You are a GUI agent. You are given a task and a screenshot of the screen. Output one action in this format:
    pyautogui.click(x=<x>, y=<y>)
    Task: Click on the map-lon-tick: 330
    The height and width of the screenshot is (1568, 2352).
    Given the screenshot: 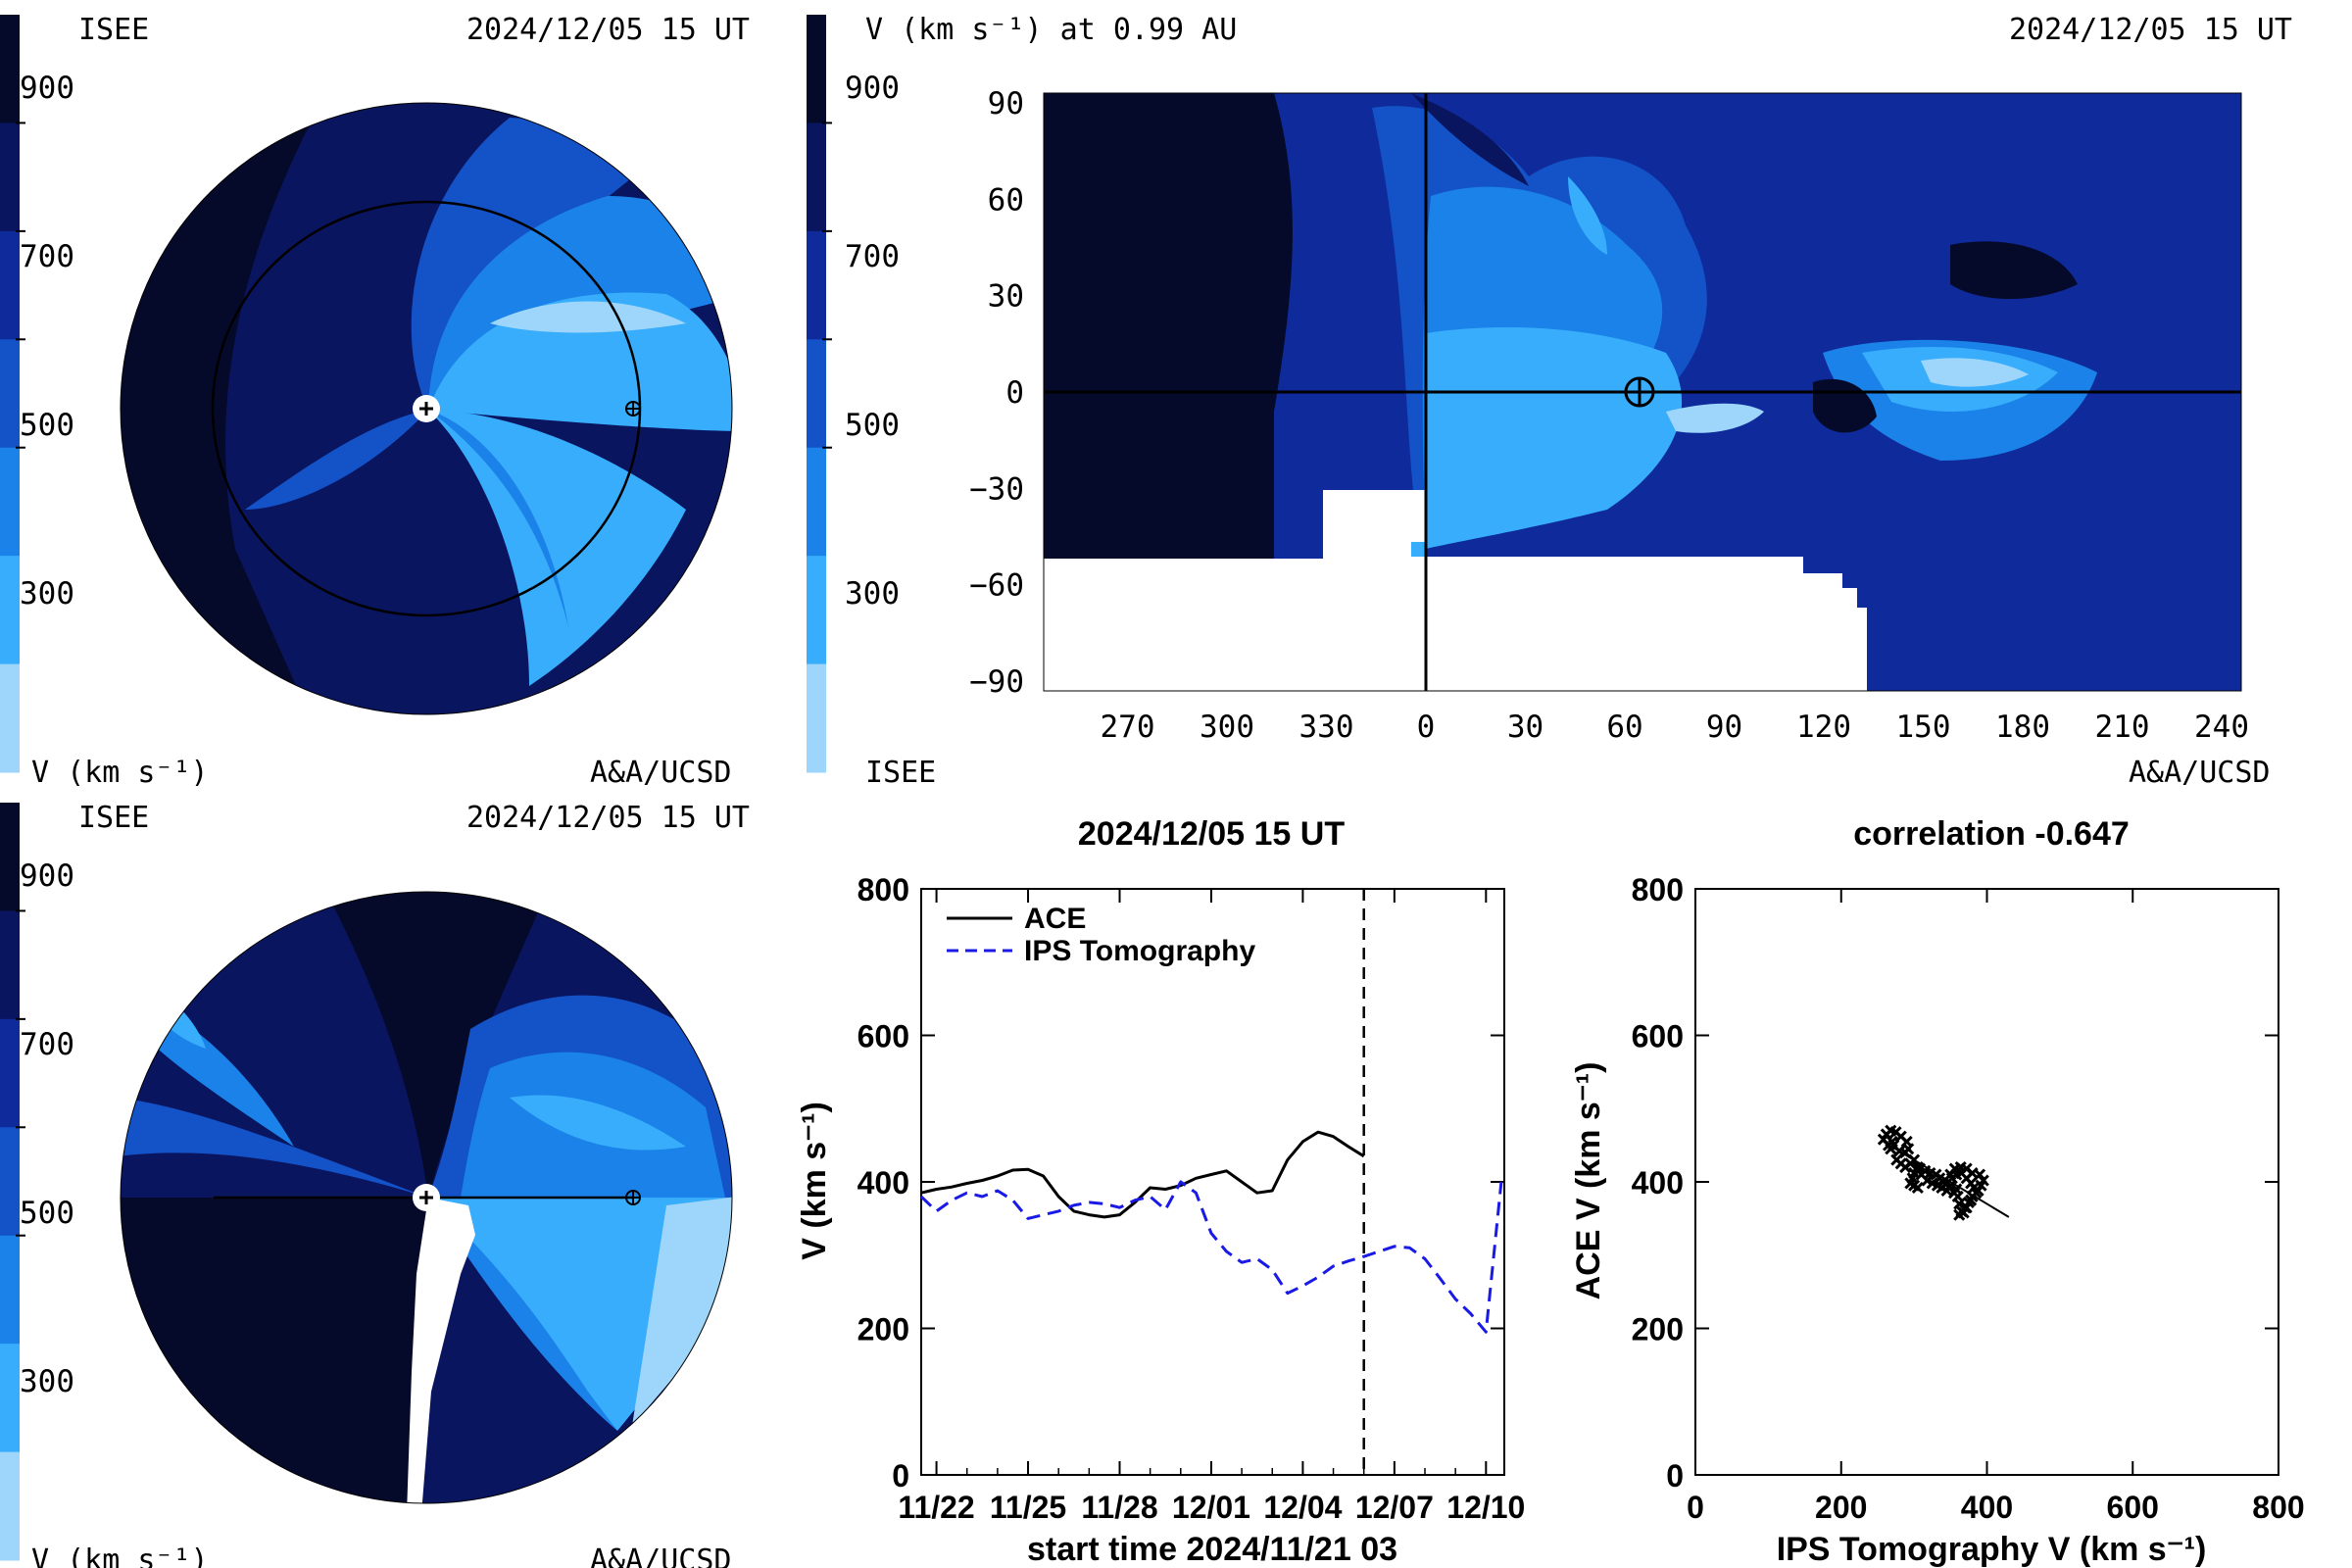 What is the action you would take?
    pyautogui.click(x=1326, y=727)
    